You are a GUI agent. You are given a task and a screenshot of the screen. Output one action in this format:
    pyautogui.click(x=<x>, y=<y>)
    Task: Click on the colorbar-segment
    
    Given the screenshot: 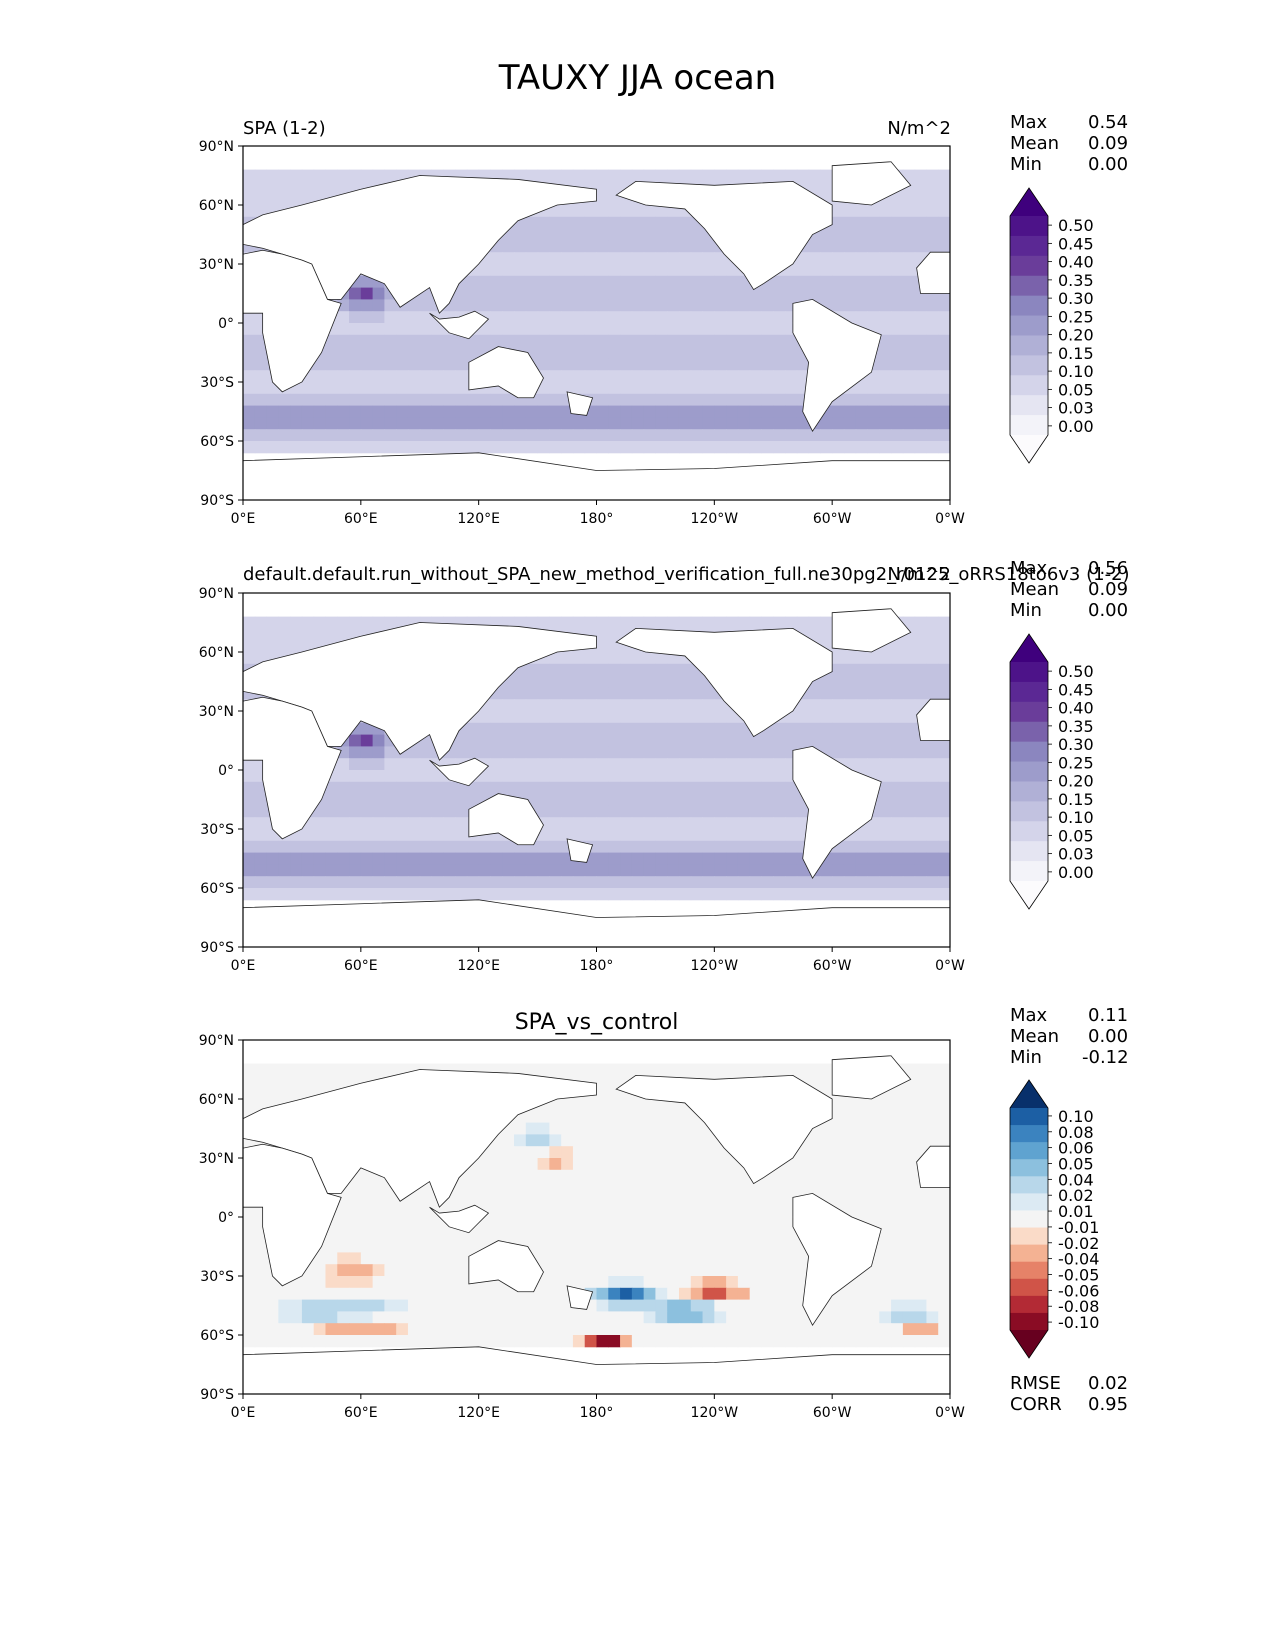 What is the action you would take?
    pyautogui.click(x=1029, y=1219)
    